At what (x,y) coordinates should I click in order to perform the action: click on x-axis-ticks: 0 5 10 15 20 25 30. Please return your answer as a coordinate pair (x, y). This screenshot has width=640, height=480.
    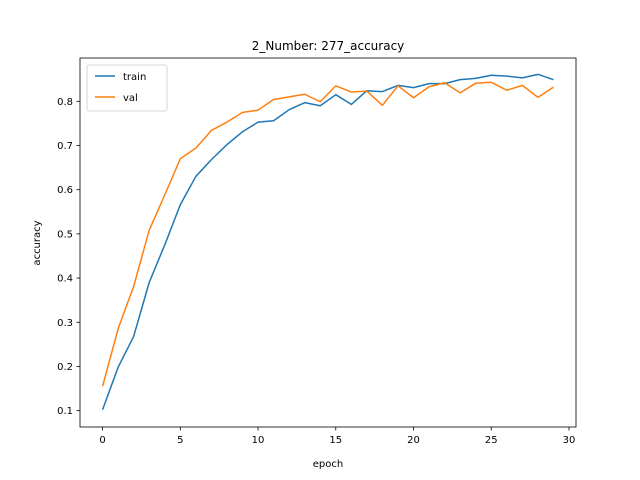
    Looking at the image, I should click on (337, 436).